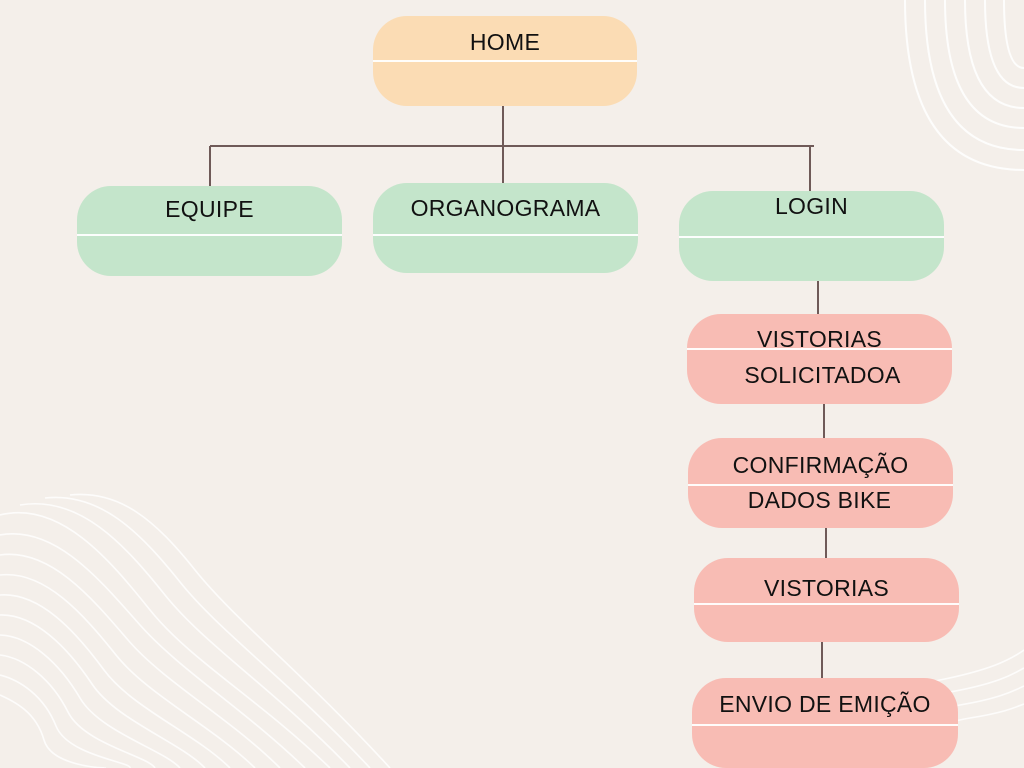 This screenshot has width=1024, height=768. Describe the element at coordinates (825, 704) in the screenshot. I see `node-envio-label: ENVIO DE EMIÇÃO` at that location.